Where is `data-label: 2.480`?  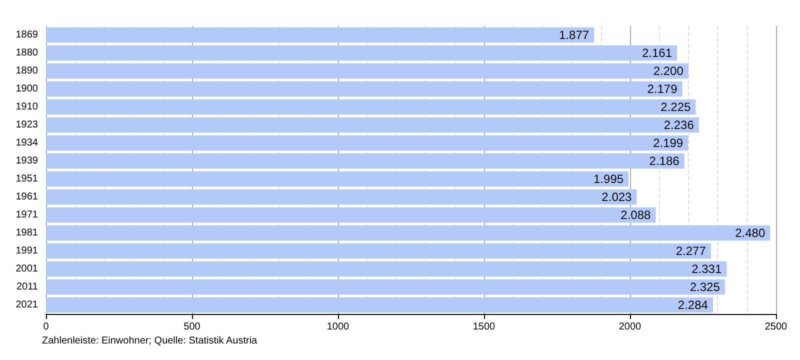
data-label: 2.480 is located at coordinates (750, 233).